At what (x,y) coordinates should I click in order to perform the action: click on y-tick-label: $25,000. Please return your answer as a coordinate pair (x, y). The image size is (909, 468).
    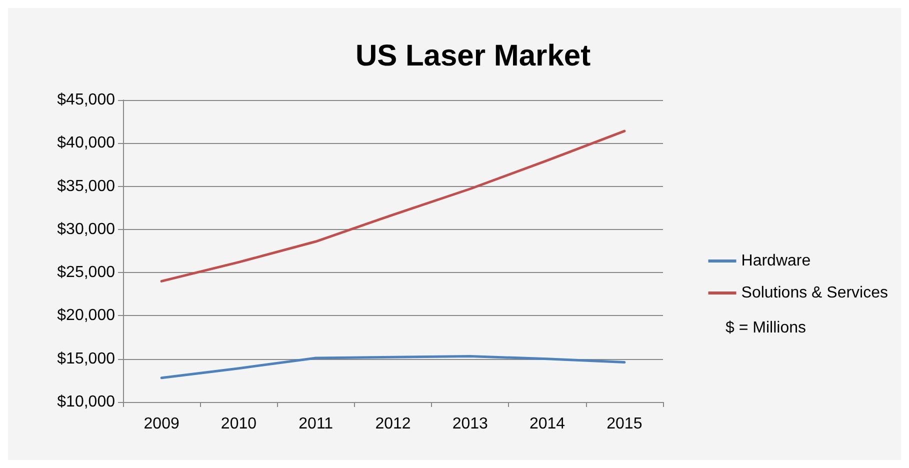
    Looking at the image, I should click on (86, 273).